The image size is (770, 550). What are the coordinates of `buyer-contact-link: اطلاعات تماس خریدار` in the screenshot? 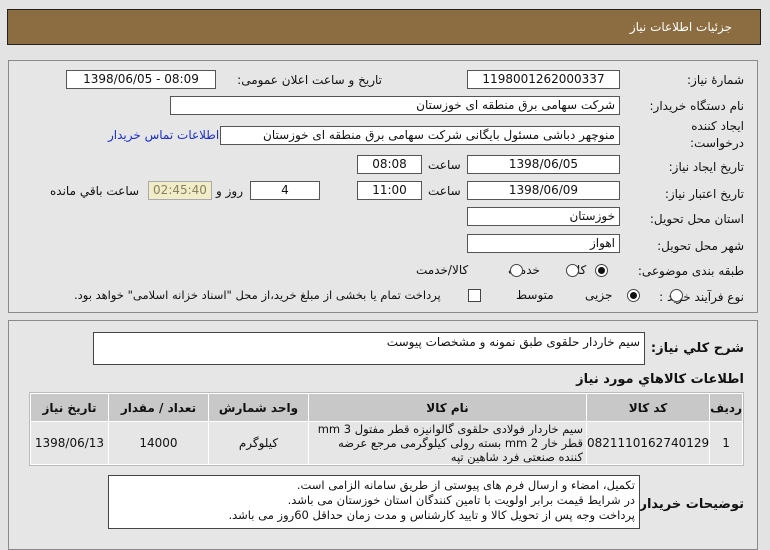 It's located at (164, 135).